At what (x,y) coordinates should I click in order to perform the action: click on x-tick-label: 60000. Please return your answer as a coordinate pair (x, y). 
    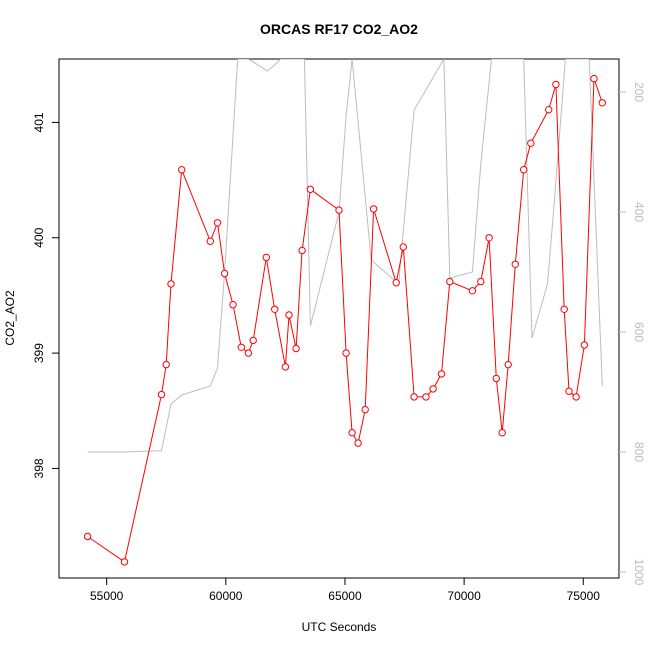
    Looking at the image, I should click on (226, 596).